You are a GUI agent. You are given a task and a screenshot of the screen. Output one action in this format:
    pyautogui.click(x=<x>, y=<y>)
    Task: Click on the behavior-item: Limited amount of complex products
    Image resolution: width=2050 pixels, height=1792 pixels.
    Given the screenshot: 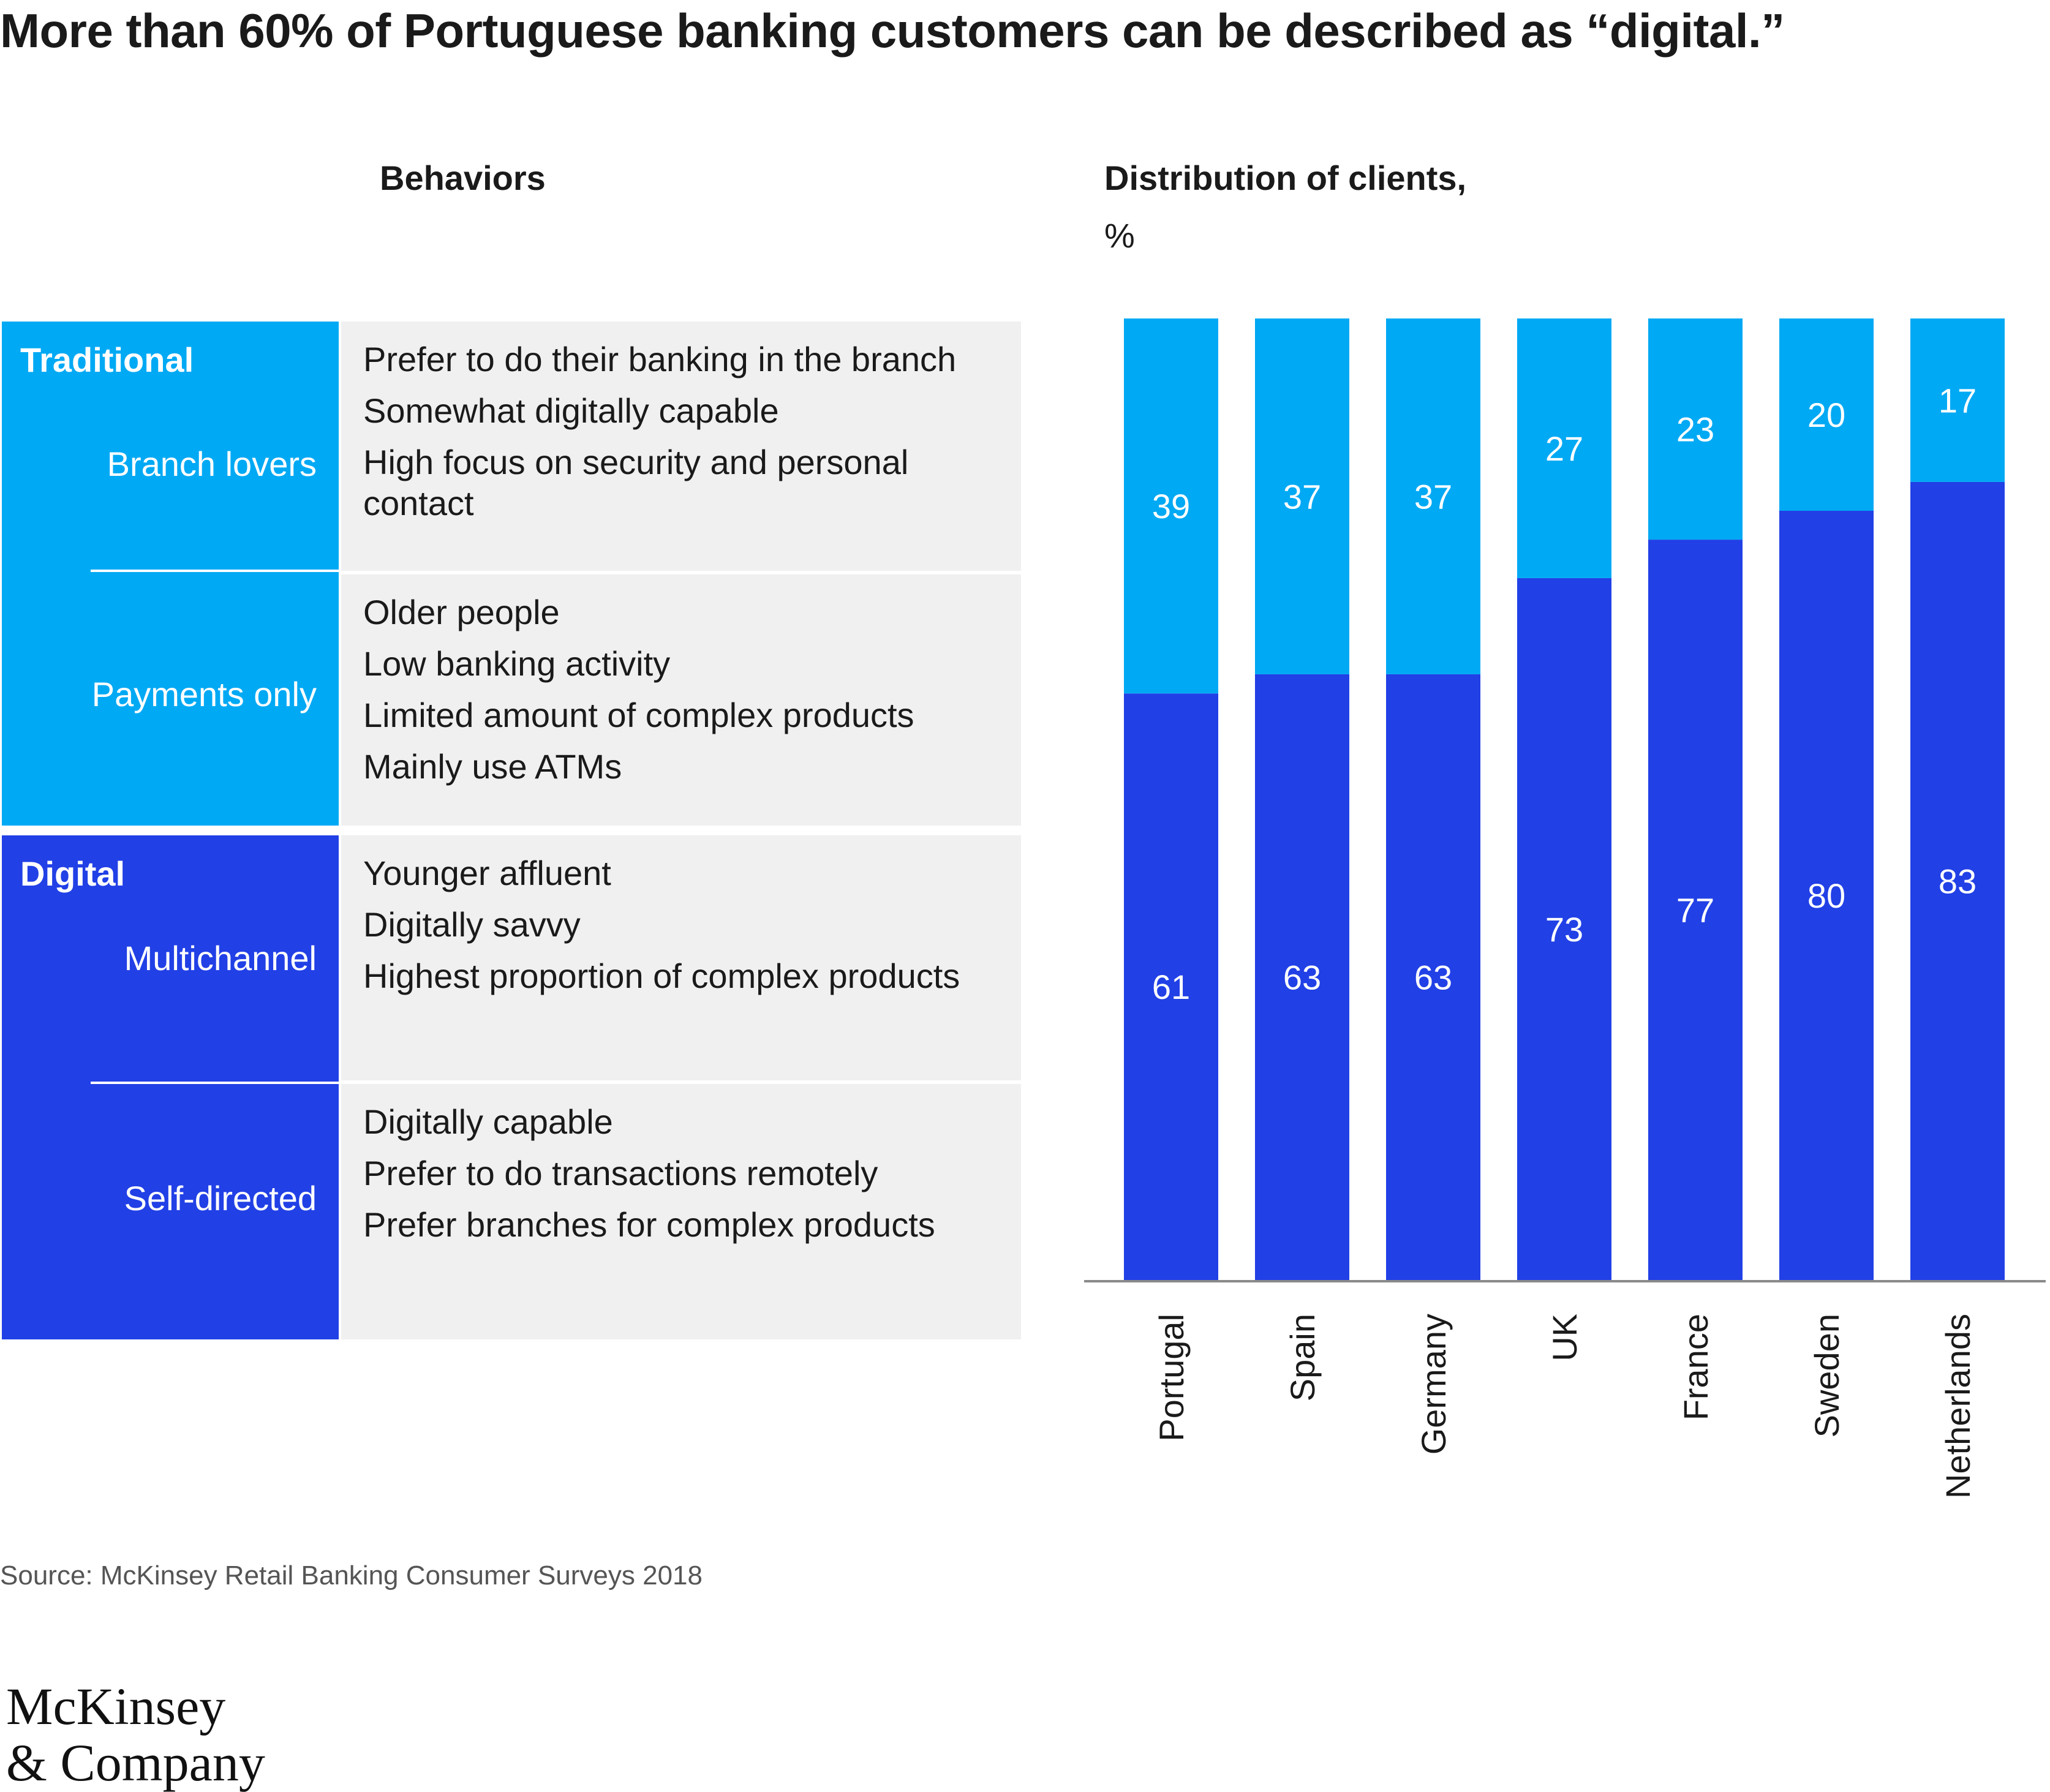 What is the action you would take?
    pyautogui.click(x=638, y=715)
    